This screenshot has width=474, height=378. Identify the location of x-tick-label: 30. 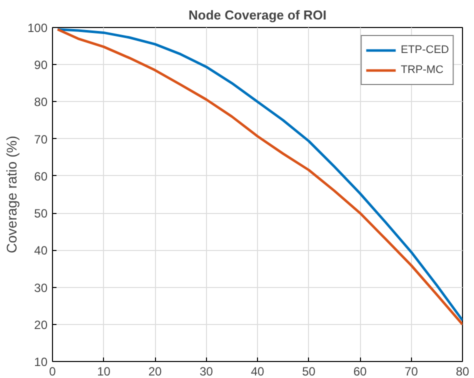
(207, 371).